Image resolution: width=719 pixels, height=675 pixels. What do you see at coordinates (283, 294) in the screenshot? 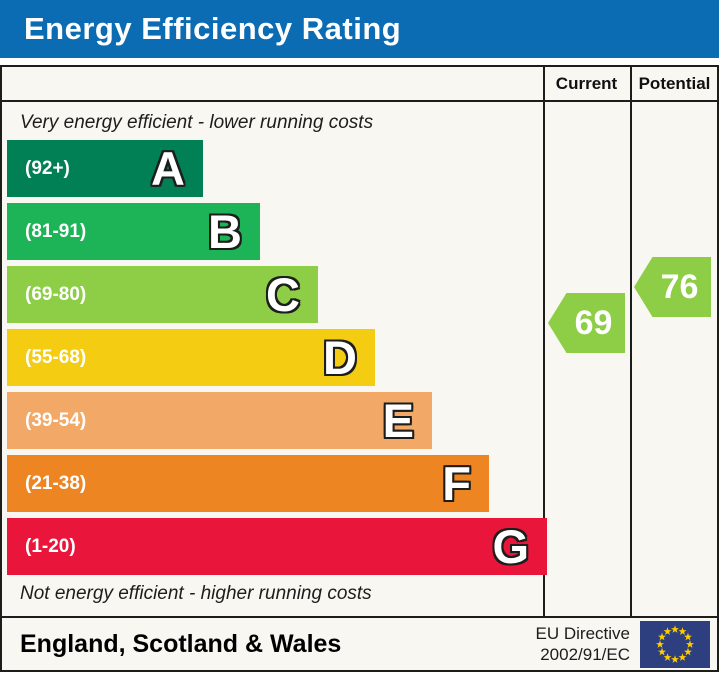
I see `band-letter: C` at bounding box center [283, 294].